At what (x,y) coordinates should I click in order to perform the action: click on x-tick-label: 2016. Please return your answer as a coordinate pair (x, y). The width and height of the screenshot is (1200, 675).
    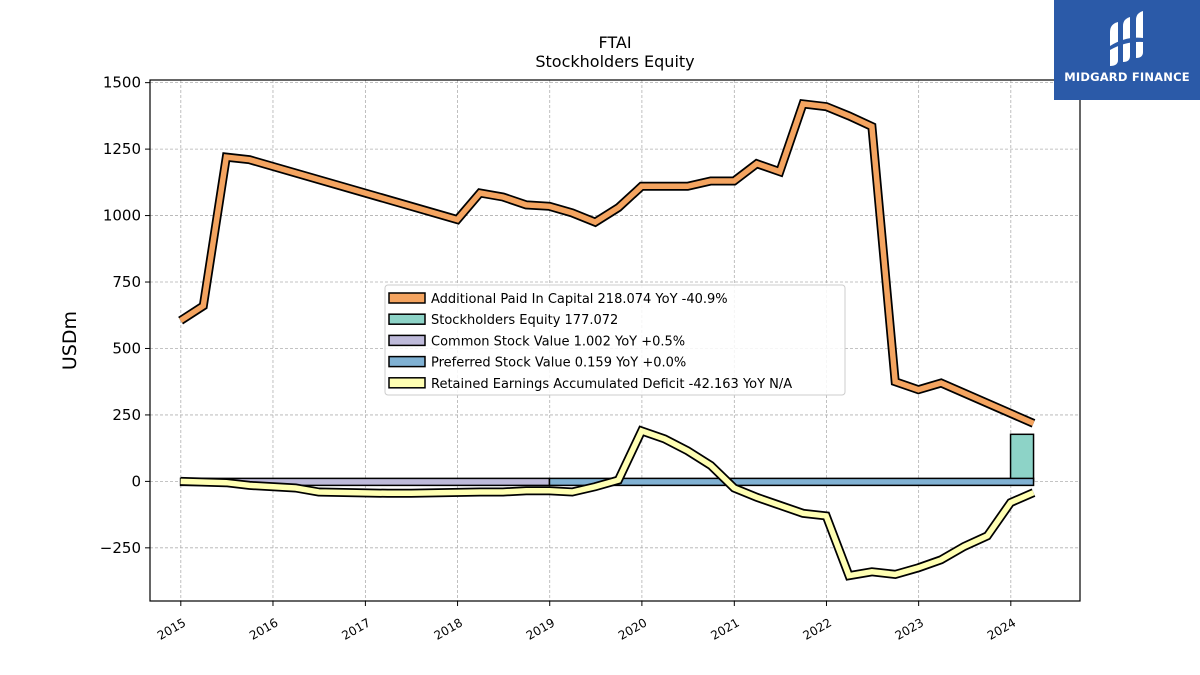
    Looking at the image, I should click on (263, 628).